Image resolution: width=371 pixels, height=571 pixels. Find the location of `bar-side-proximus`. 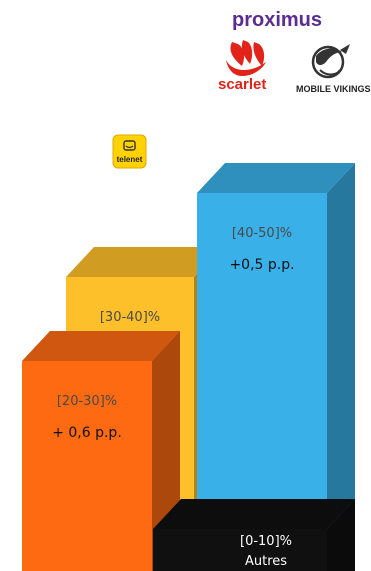

bar-side-proximus is located at coordinates (341, 367).